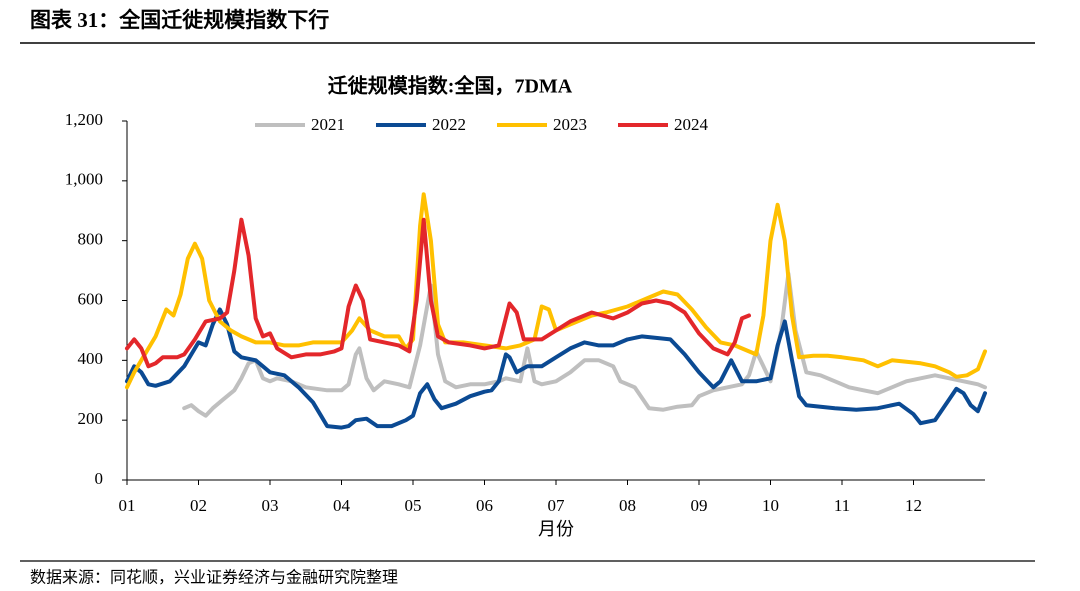 The width and height of the screenshot is (1080, 591). Describe the element at coordinates (328, 124) in the screenshot. I see `legend-label: 2021` at that location.